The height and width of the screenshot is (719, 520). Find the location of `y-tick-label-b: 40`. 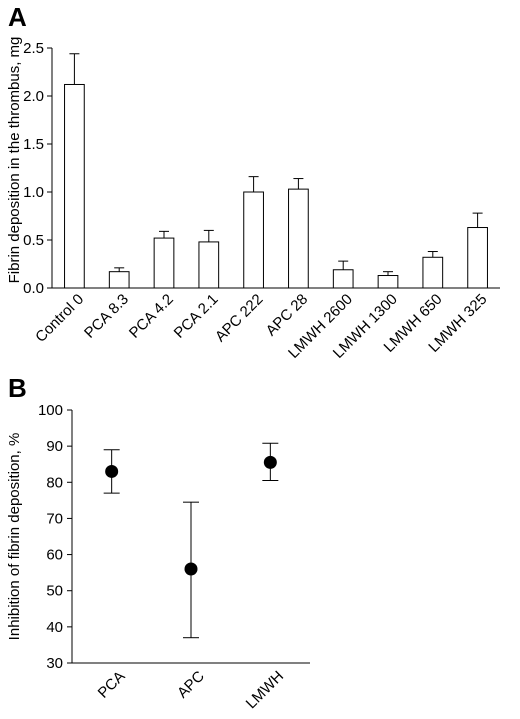

y-tick-label-b: 40 is located at coordinates (54, 627).